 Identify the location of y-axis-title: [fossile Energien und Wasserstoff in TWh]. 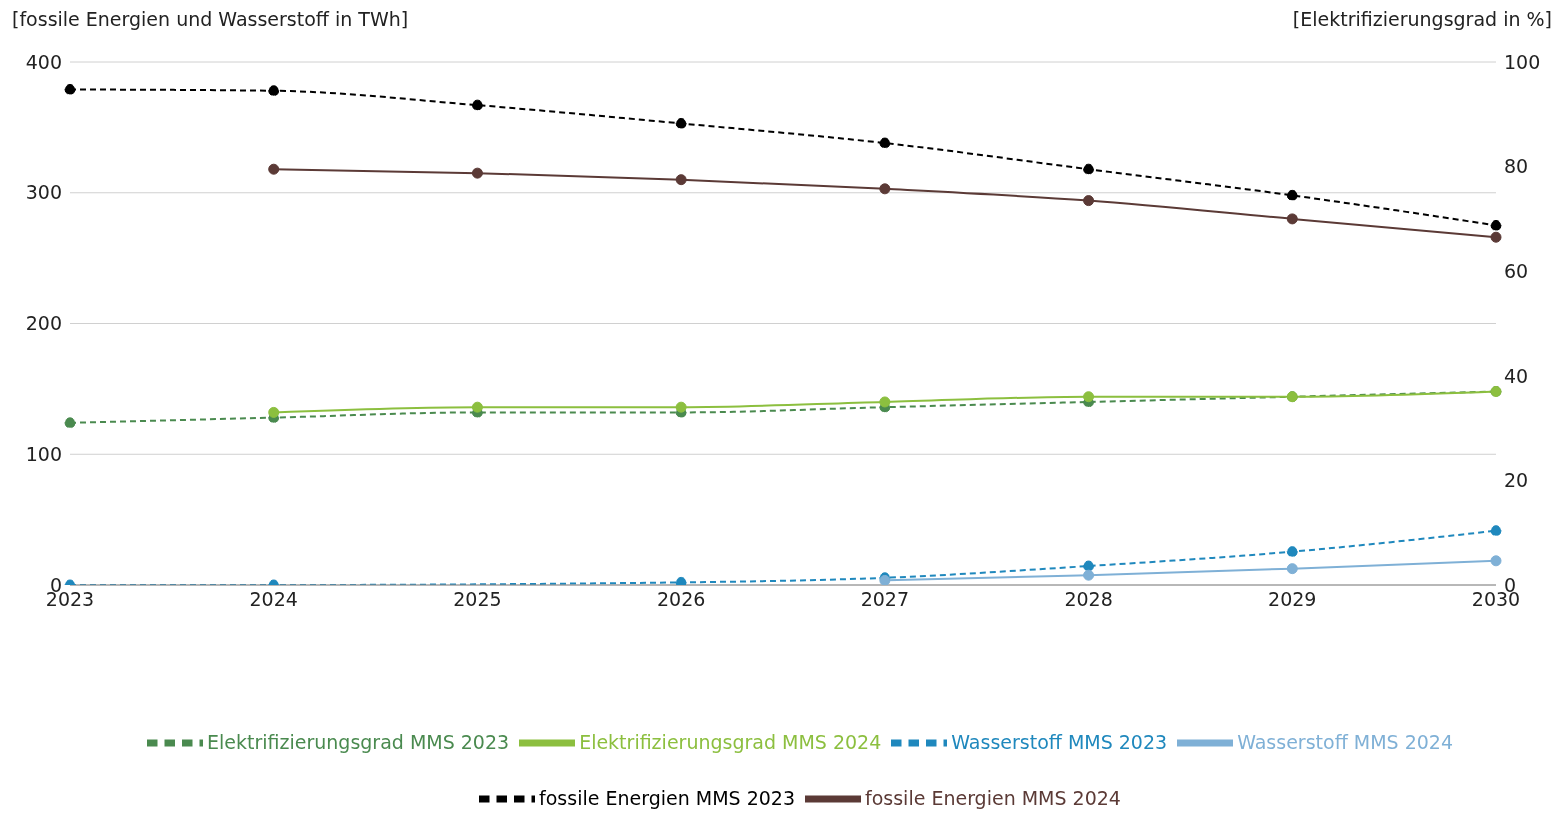
(210, 19).